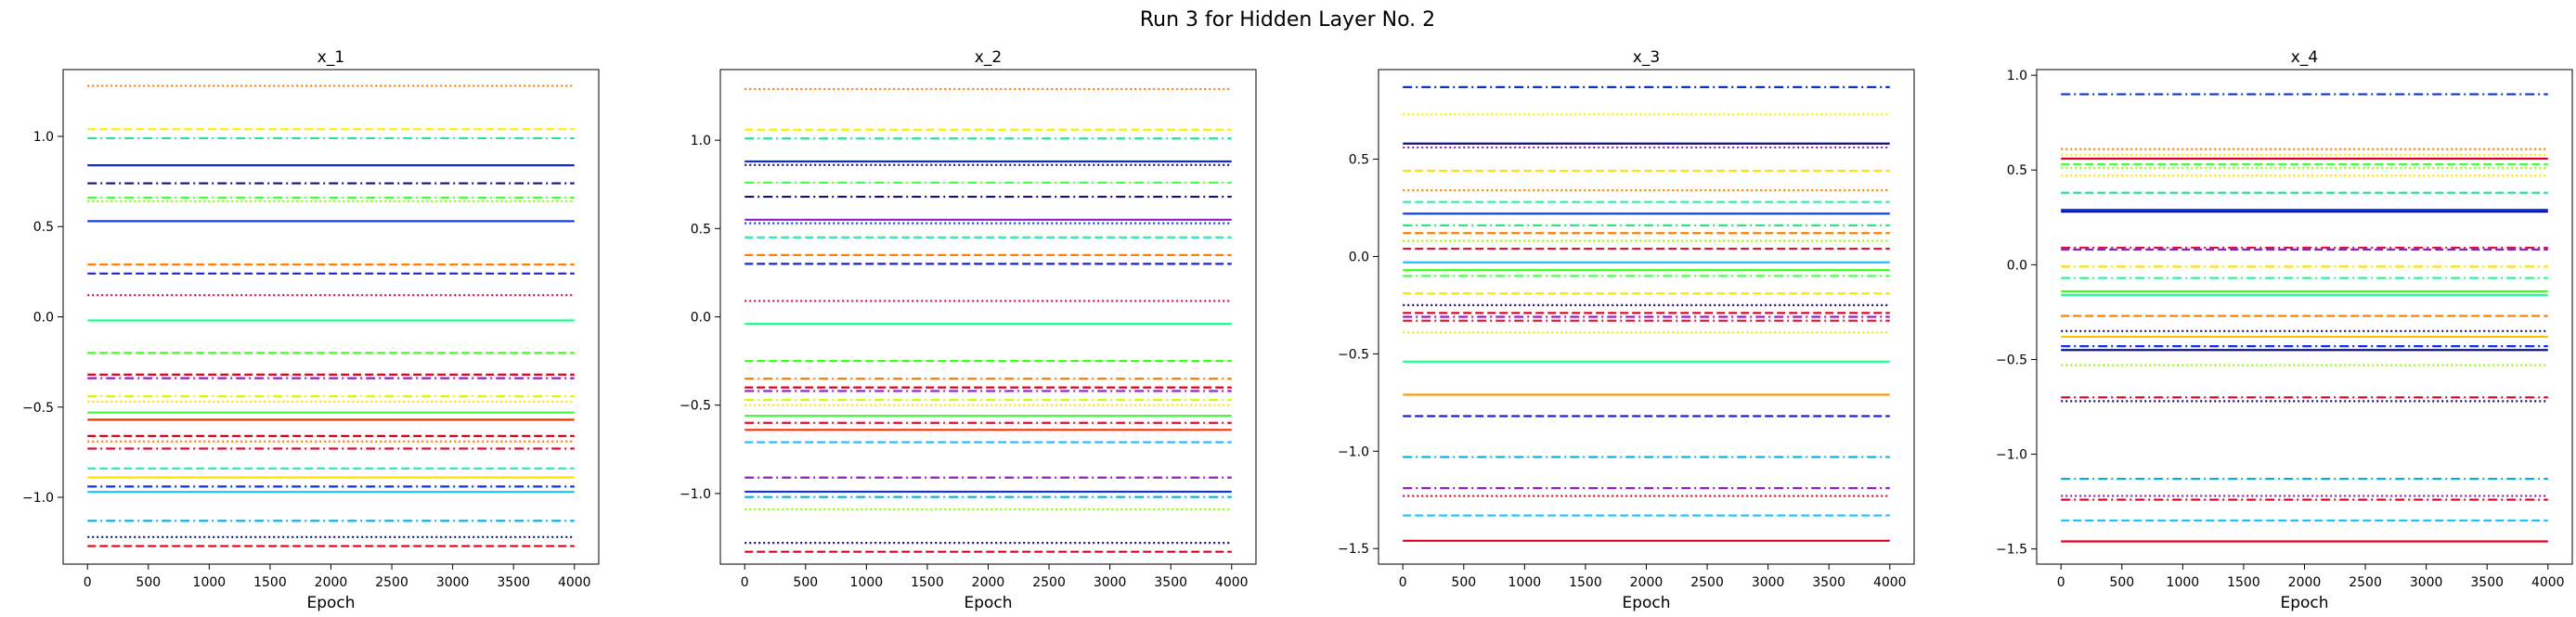 The width and height of the screenshot is (2576, 617). Describe the element at coordinates (1287, 20) in the screenshot. I see `figure-title: Run 3 for Hidden Layer No. 2` at that location.